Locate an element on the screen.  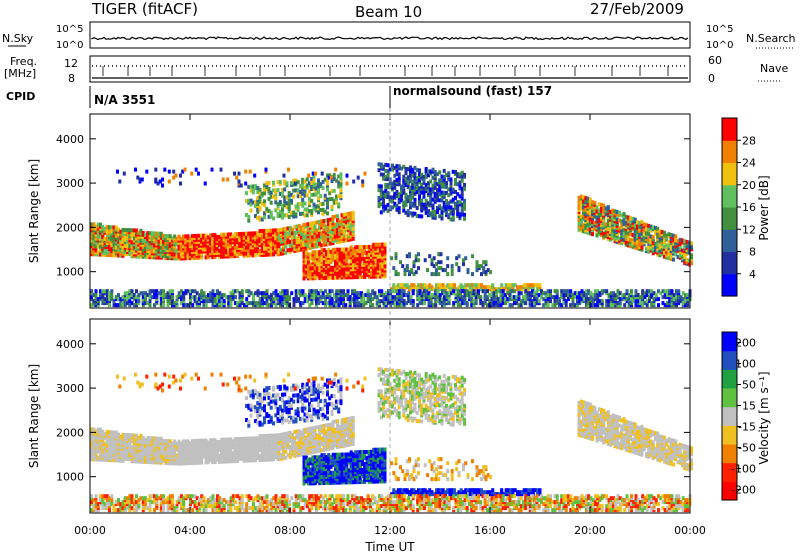
date-label: 27/Feb/2009 is located at coordinates (637, 9).